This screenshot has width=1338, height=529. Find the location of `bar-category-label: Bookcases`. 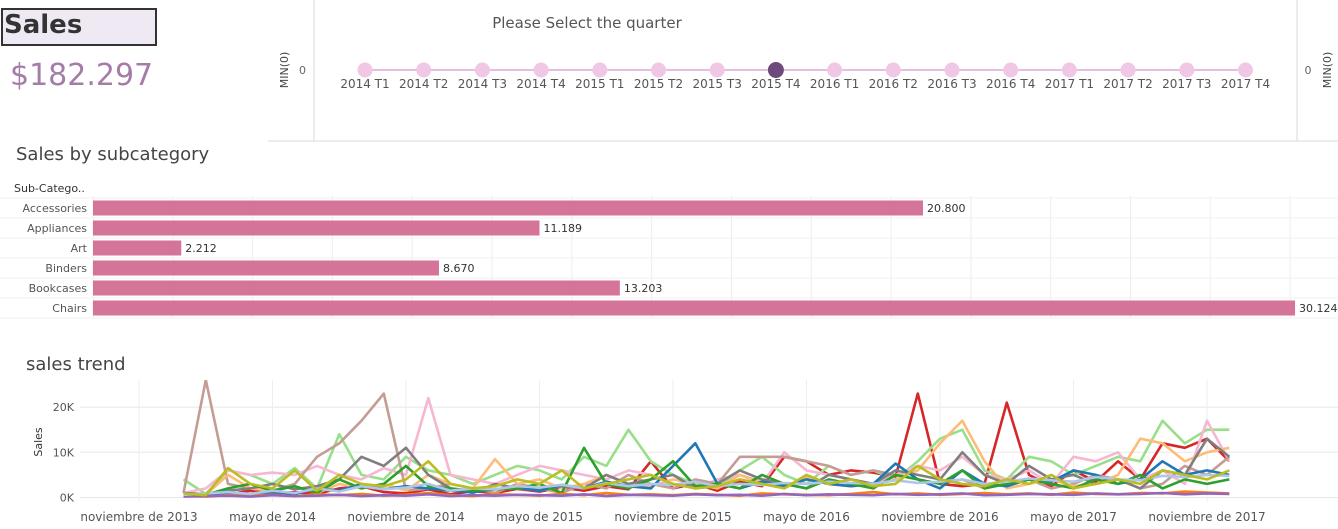

bar-category-label: Bookcases is located at coordinates (58, 288).